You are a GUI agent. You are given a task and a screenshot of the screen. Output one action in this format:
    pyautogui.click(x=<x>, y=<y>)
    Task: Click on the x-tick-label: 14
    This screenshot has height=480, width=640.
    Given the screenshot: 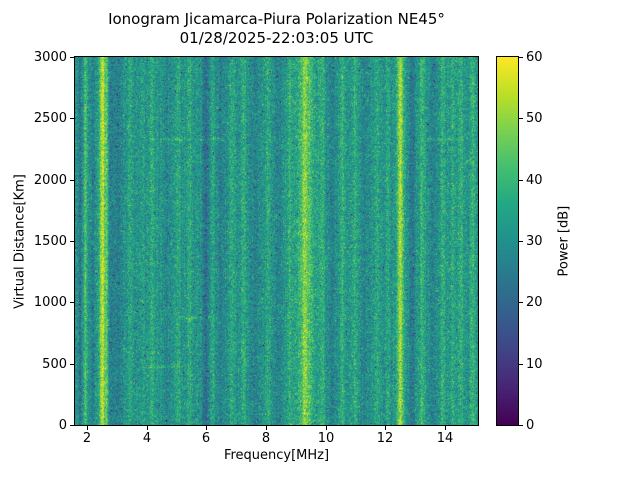 What is the action you would take?
    pyautogui.click(x=445, y=438)
    